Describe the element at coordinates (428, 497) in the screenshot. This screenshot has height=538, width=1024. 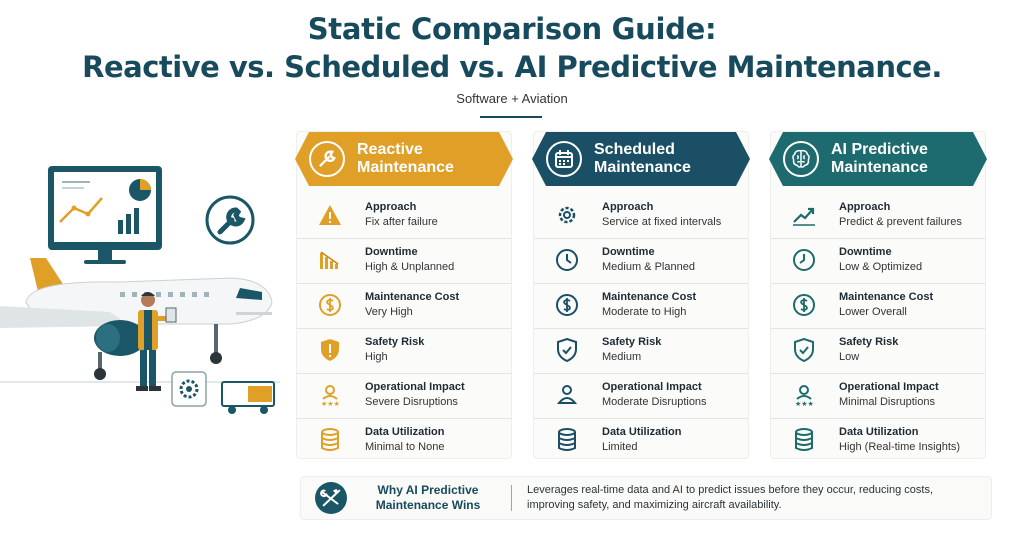
I see `banner-title: Why AI Predictive Maintenance Wins` at that location.